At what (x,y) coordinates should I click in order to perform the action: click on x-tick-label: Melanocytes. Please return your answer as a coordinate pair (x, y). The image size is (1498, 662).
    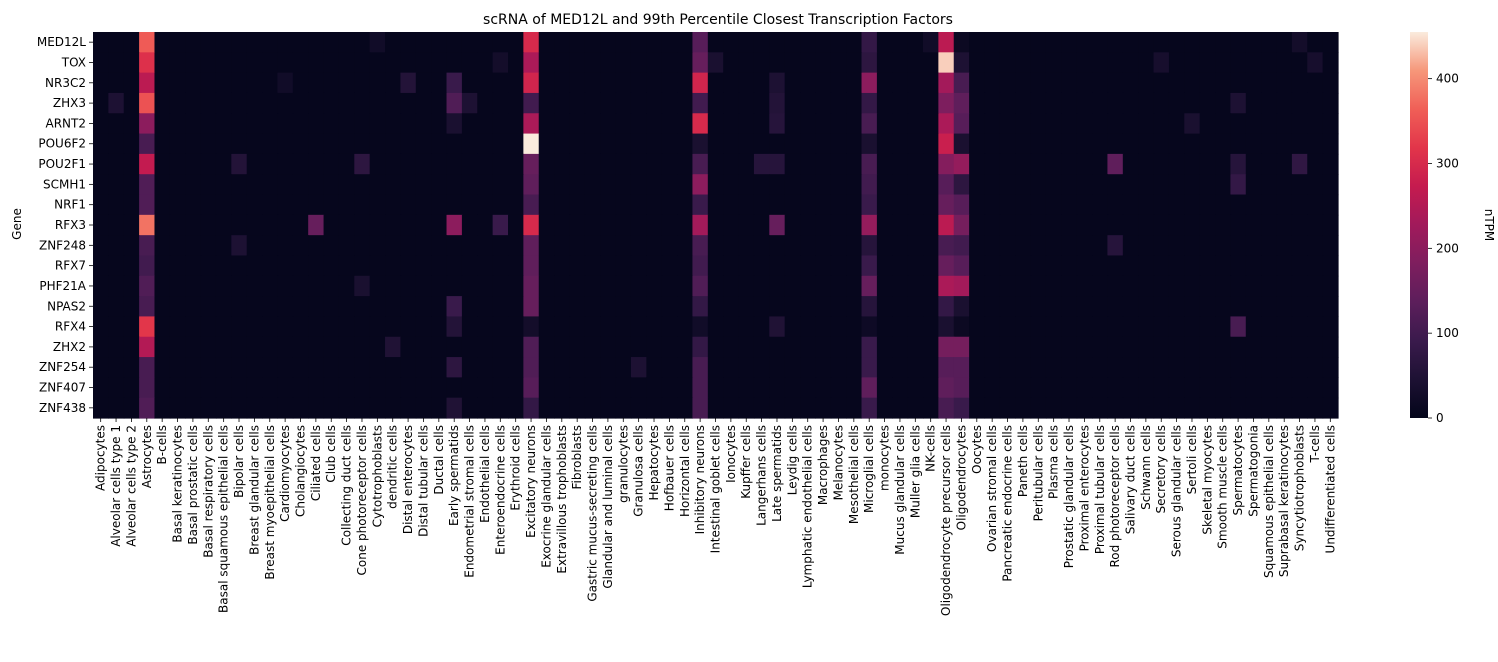
    Looking at the image, I should click on (838, 462).